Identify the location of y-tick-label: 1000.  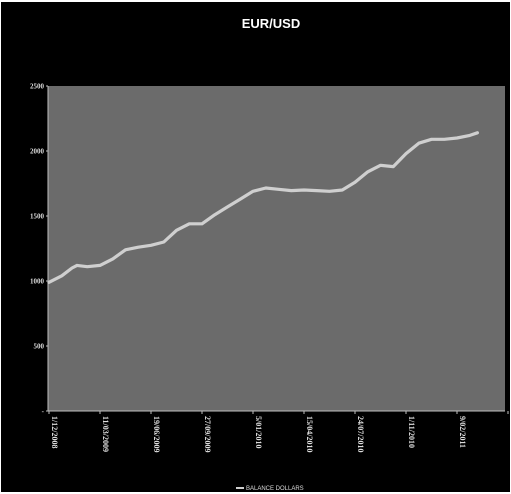
(37, 282).